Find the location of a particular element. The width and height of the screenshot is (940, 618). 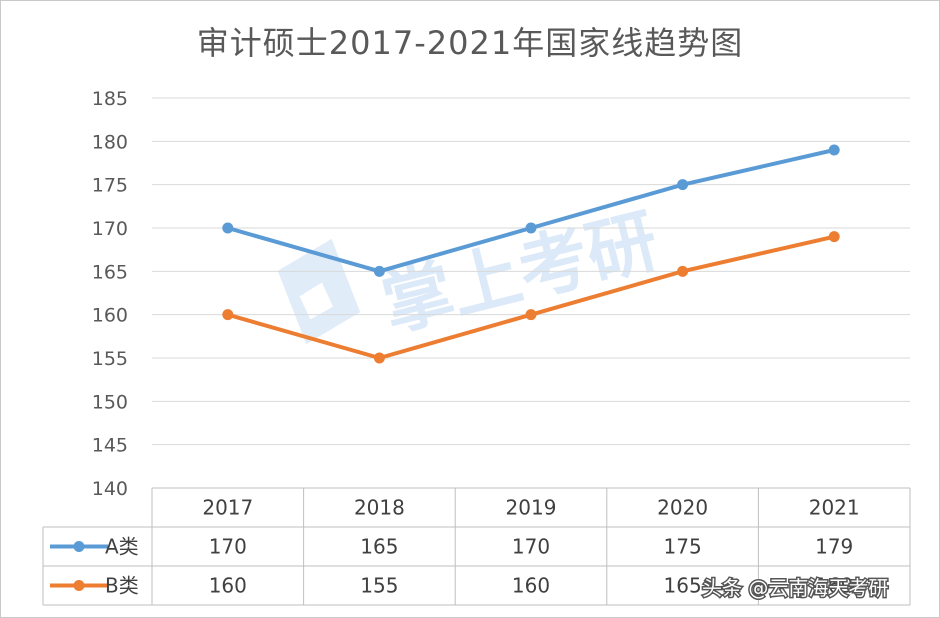

x-tick-label: 2020 is located at coordinates (682, 508).